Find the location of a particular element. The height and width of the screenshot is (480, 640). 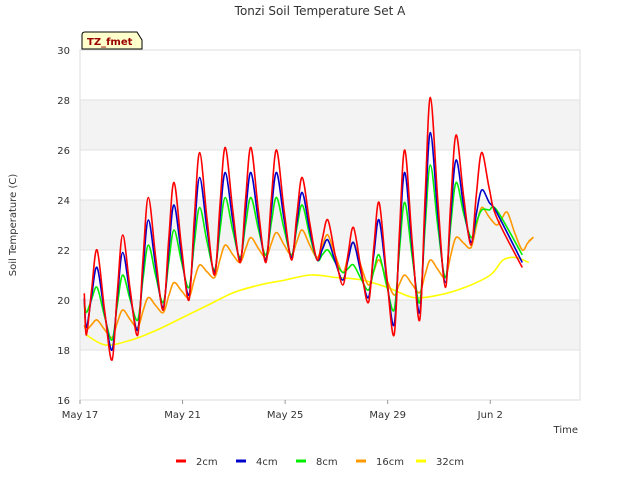

y-axis-ticks: 16 18 20 22 24 26 28 30 is located at coordinates (63, 226).